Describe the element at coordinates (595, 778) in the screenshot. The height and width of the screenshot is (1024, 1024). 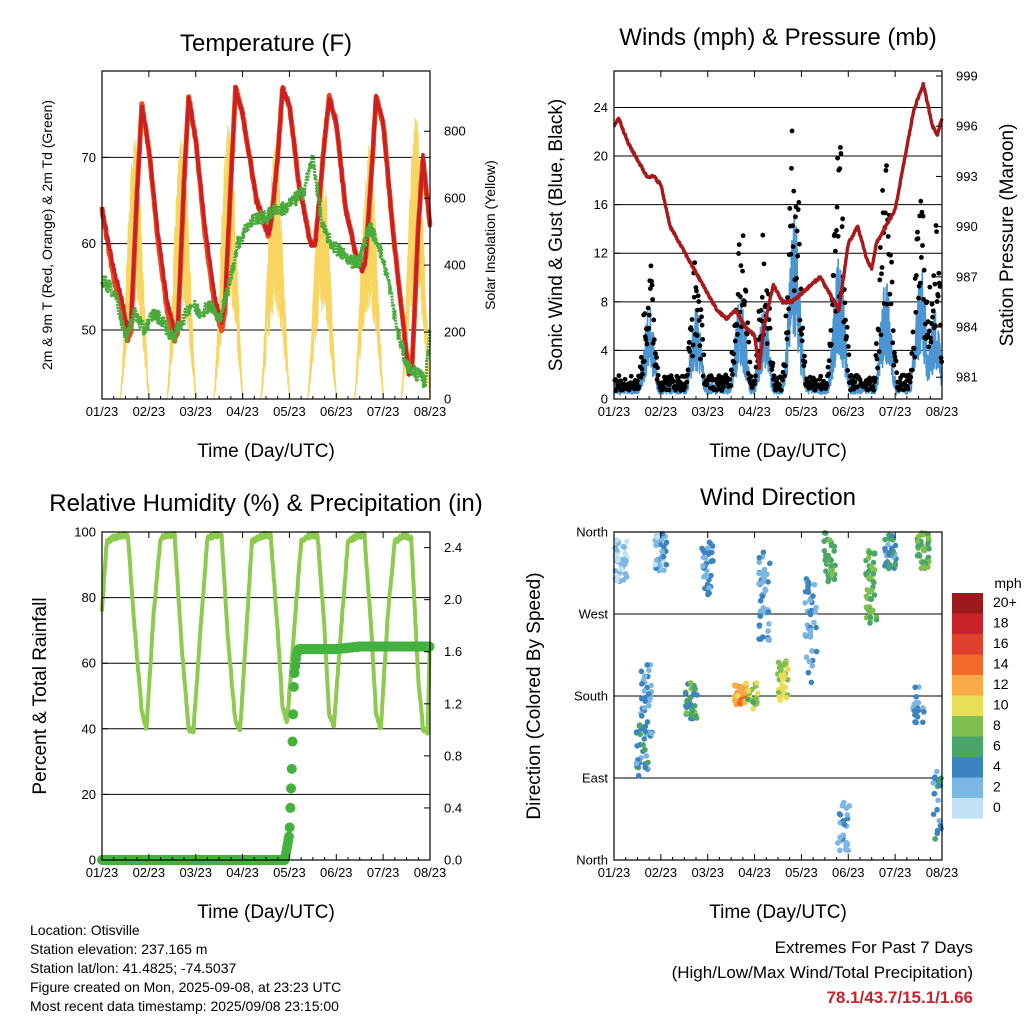
I see `y-tick-label: East` at that location.